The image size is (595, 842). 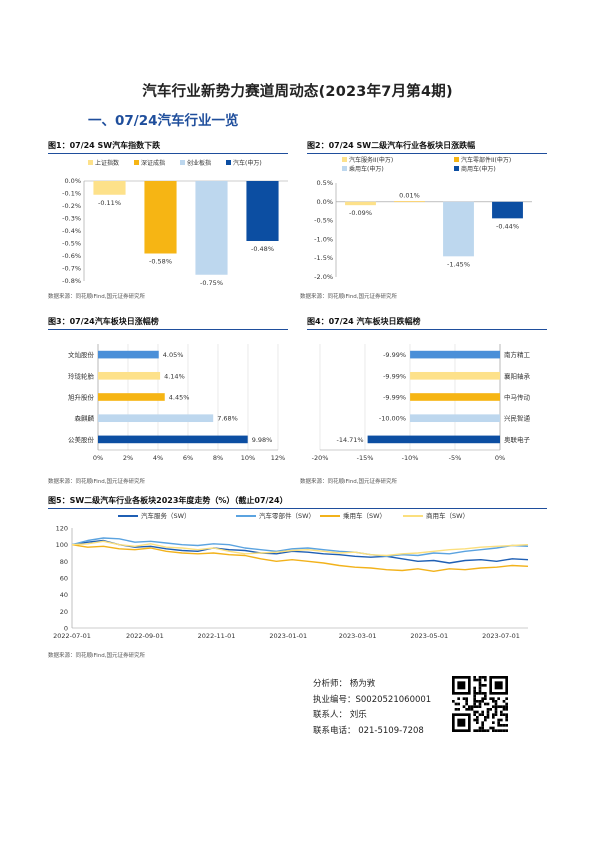 What do you see at coordinates (340, 715) in the screenshot?
I see `liaison-name: 联系人： 刘乐` at bounding box center [340, 715].